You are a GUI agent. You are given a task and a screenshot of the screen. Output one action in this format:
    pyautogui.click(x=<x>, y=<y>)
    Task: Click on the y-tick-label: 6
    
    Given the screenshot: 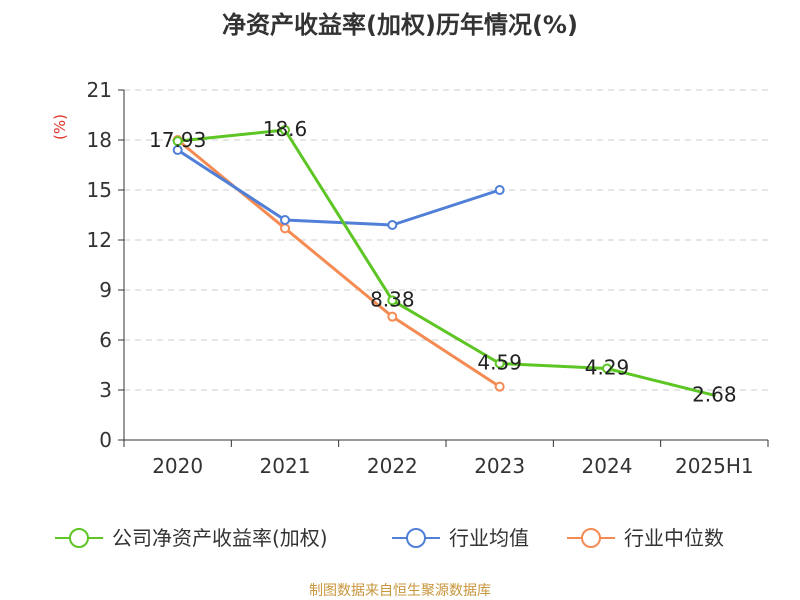 What is the action you would take?
    pyautogui.click(x=105, y=340)
    